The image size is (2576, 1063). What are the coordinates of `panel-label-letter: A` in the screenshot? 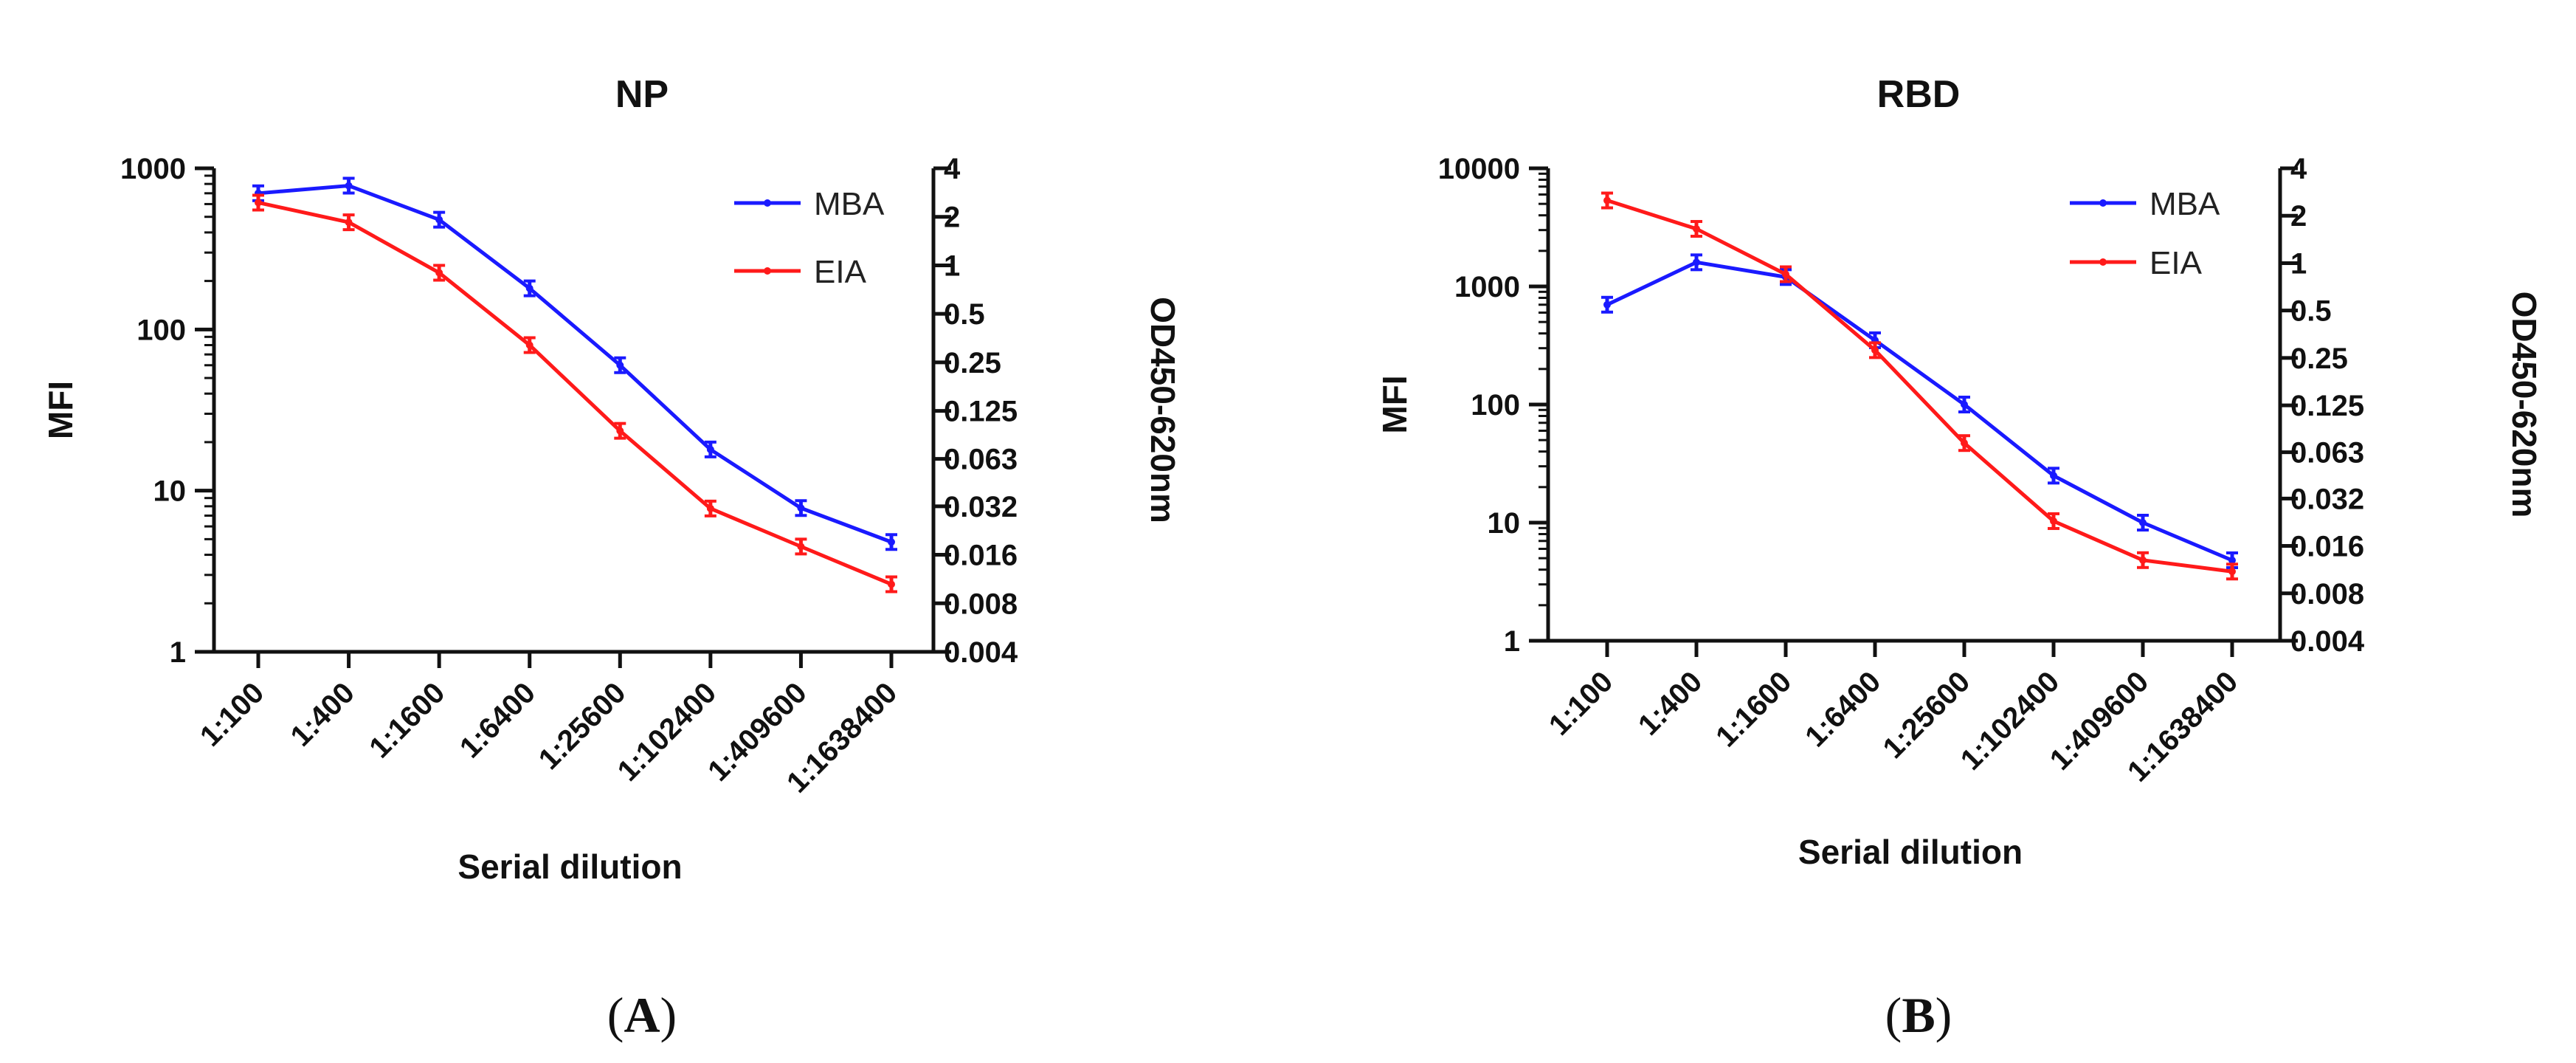 It's located at (642, 1015).